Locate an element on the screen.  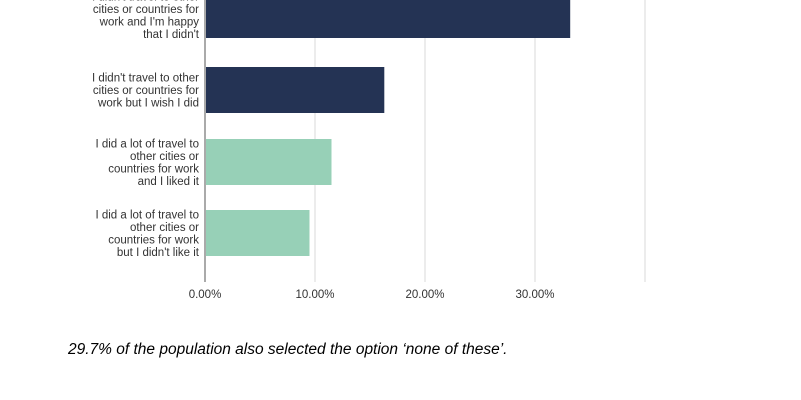
x-tick-label: 0.00% is located at coordinates (205, 295).